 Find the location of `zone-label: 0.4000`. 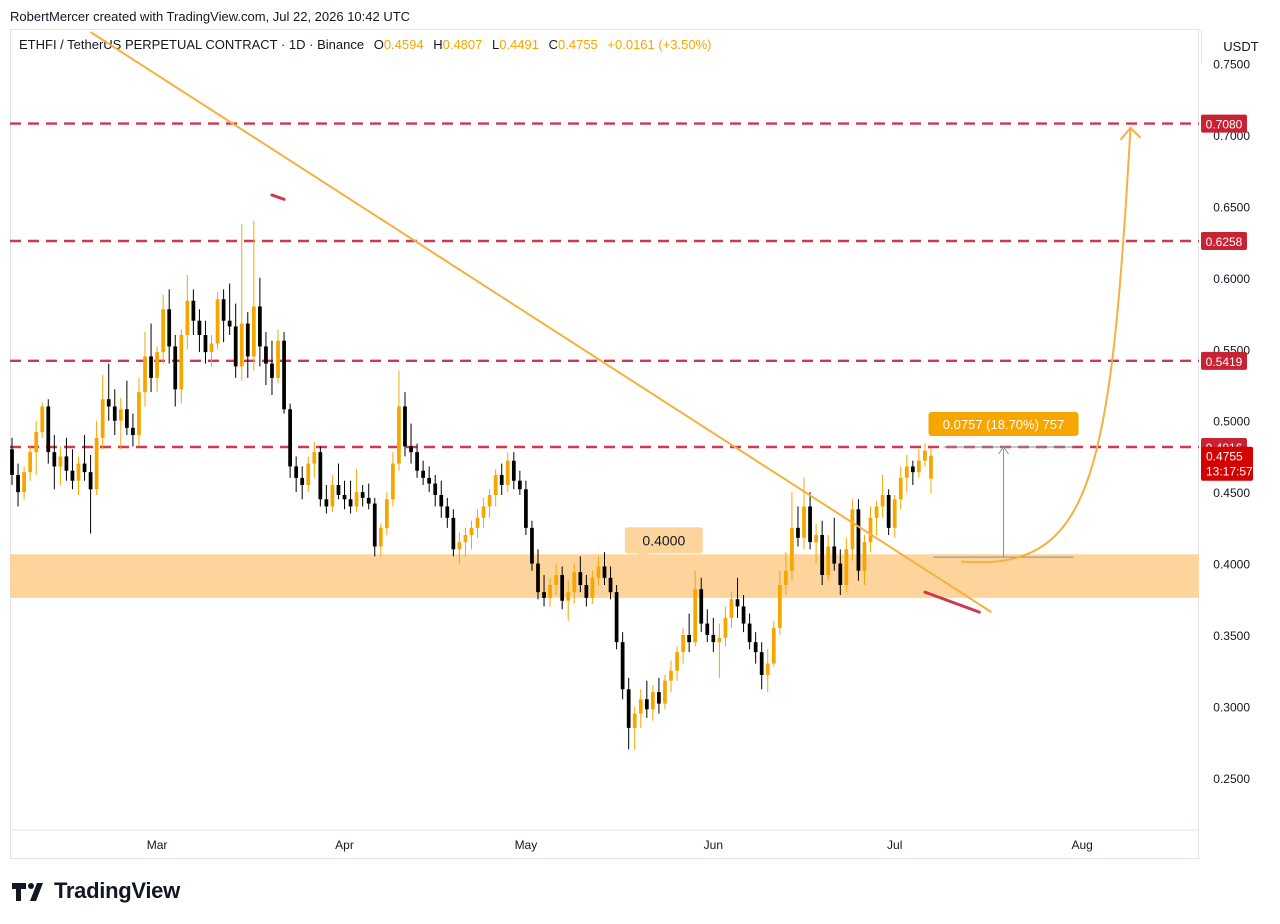

zone-label: 0.4000 is located at coordinates (663, 540).